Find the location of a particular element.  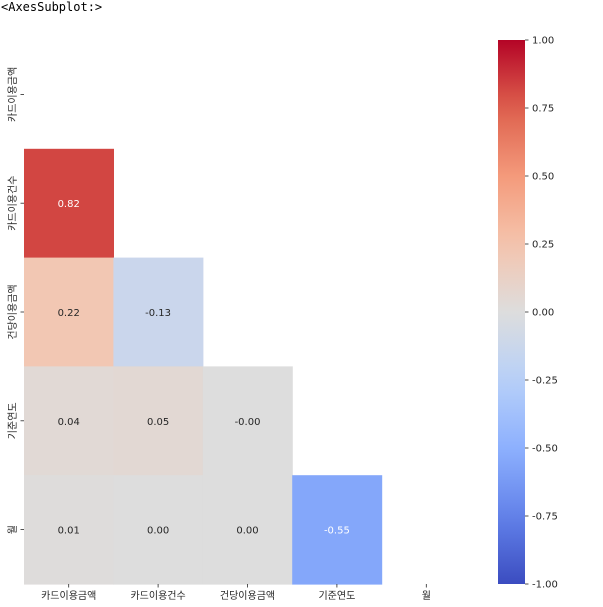

cell-value-label: 0.05 is located at coordinates (158, 422).